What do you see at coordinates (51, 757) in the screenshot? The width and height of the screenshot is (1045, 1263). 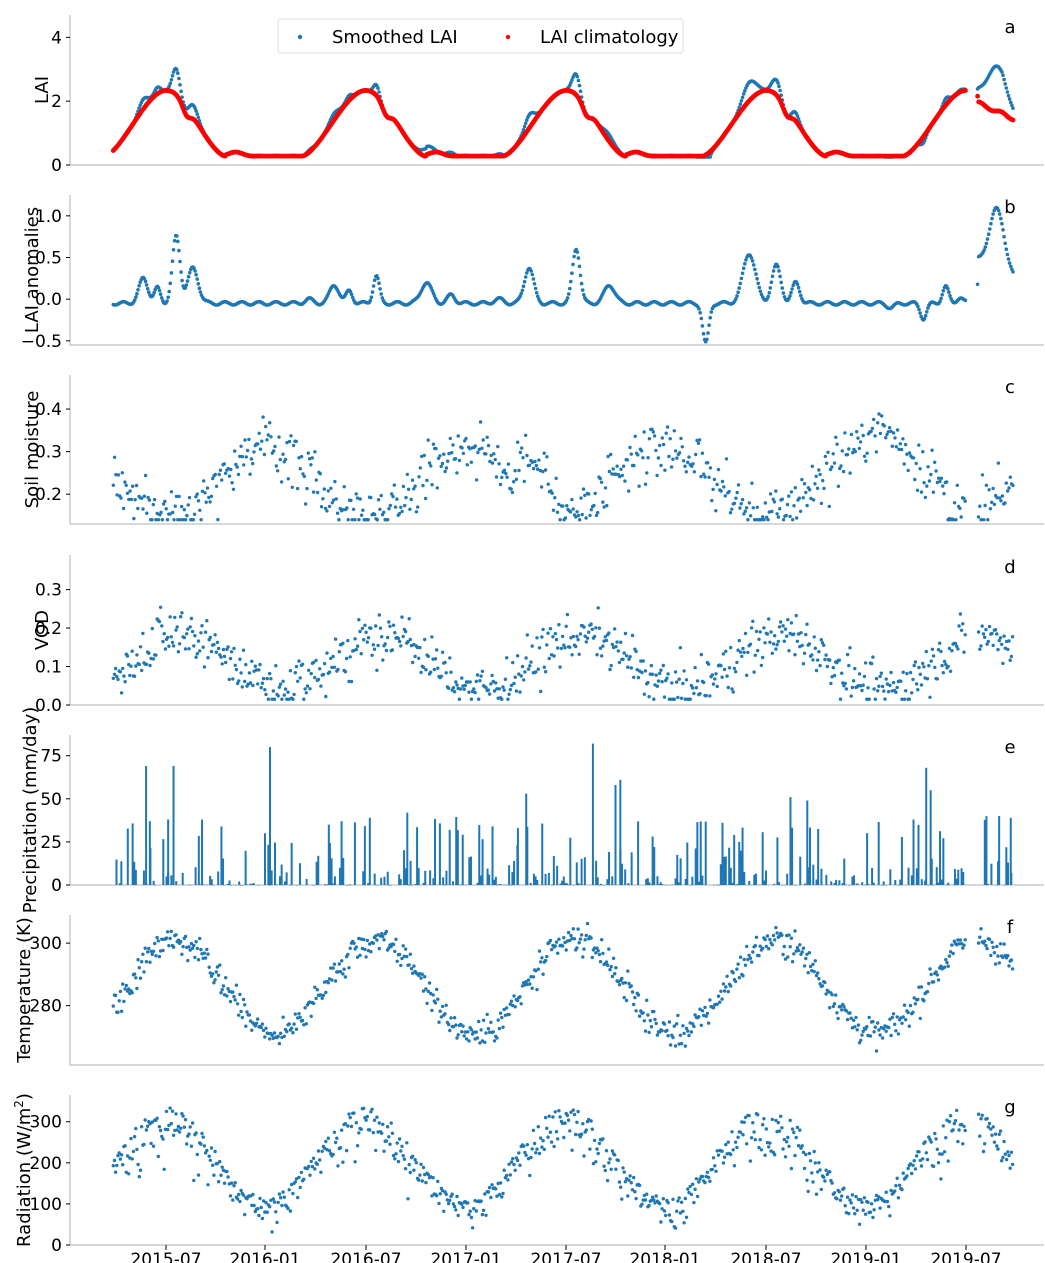 I see `y-tick-label: 75` at bounding box center [51, 757].